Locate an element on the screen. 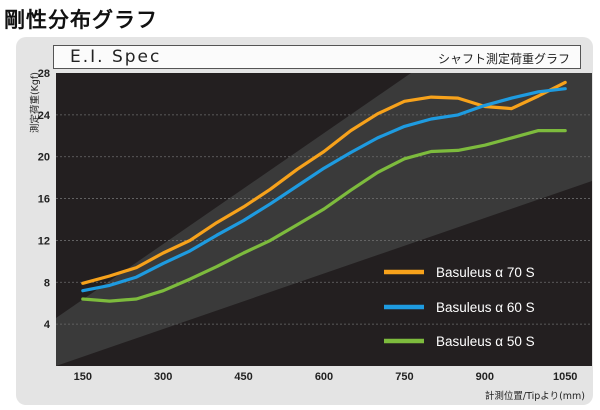 The image size is (600, 410). y-tick-label: 28 is located at coordinates (44, 74).